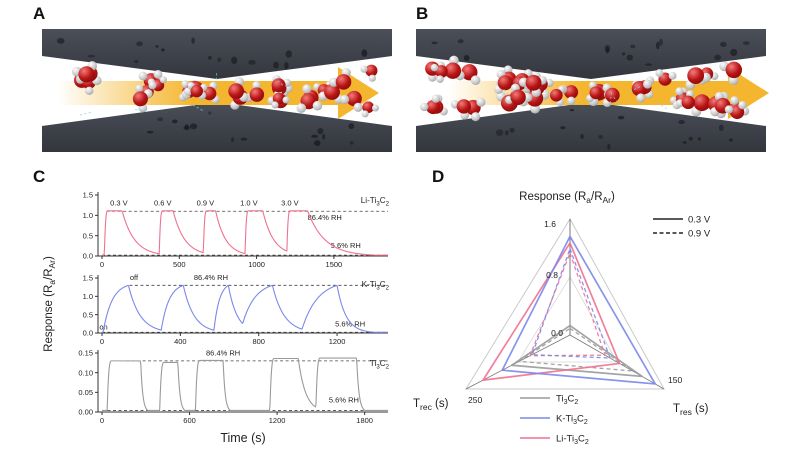 Image resolution: width=798 pixels, height=452 pixels. Describe the element at coordinates (567, 198) in the screenshot. I see `radar-title: Response (Ra/RAr)` at that location.